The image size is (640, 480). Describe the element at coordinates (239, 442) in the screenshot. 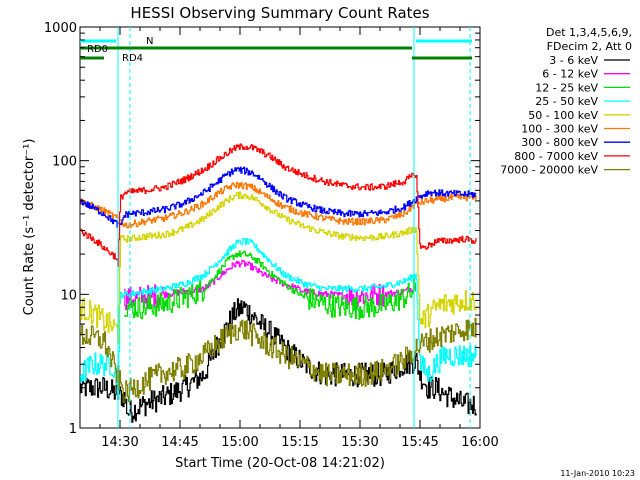

I see `x-tick-label-2: 15:00` at that location.